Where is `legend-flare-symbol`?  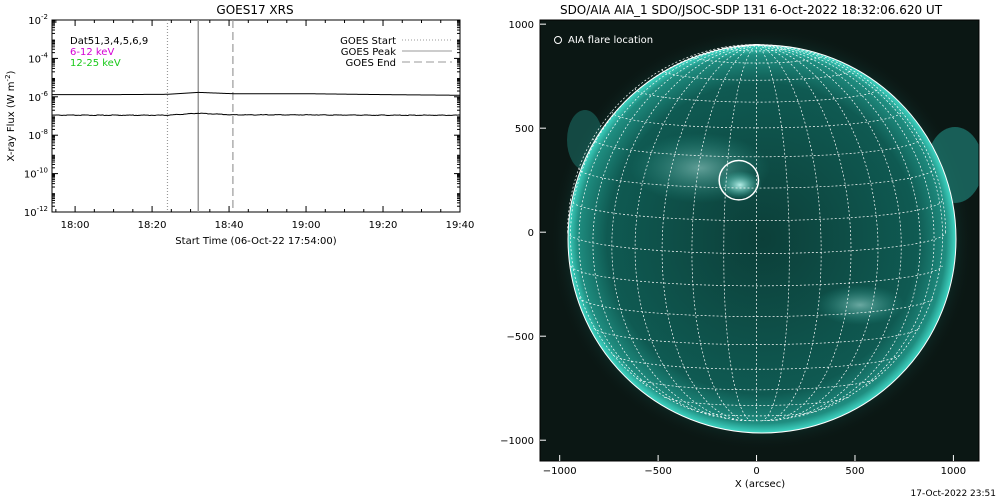
legend-flare-symbol is located at coordinates (558, 40).